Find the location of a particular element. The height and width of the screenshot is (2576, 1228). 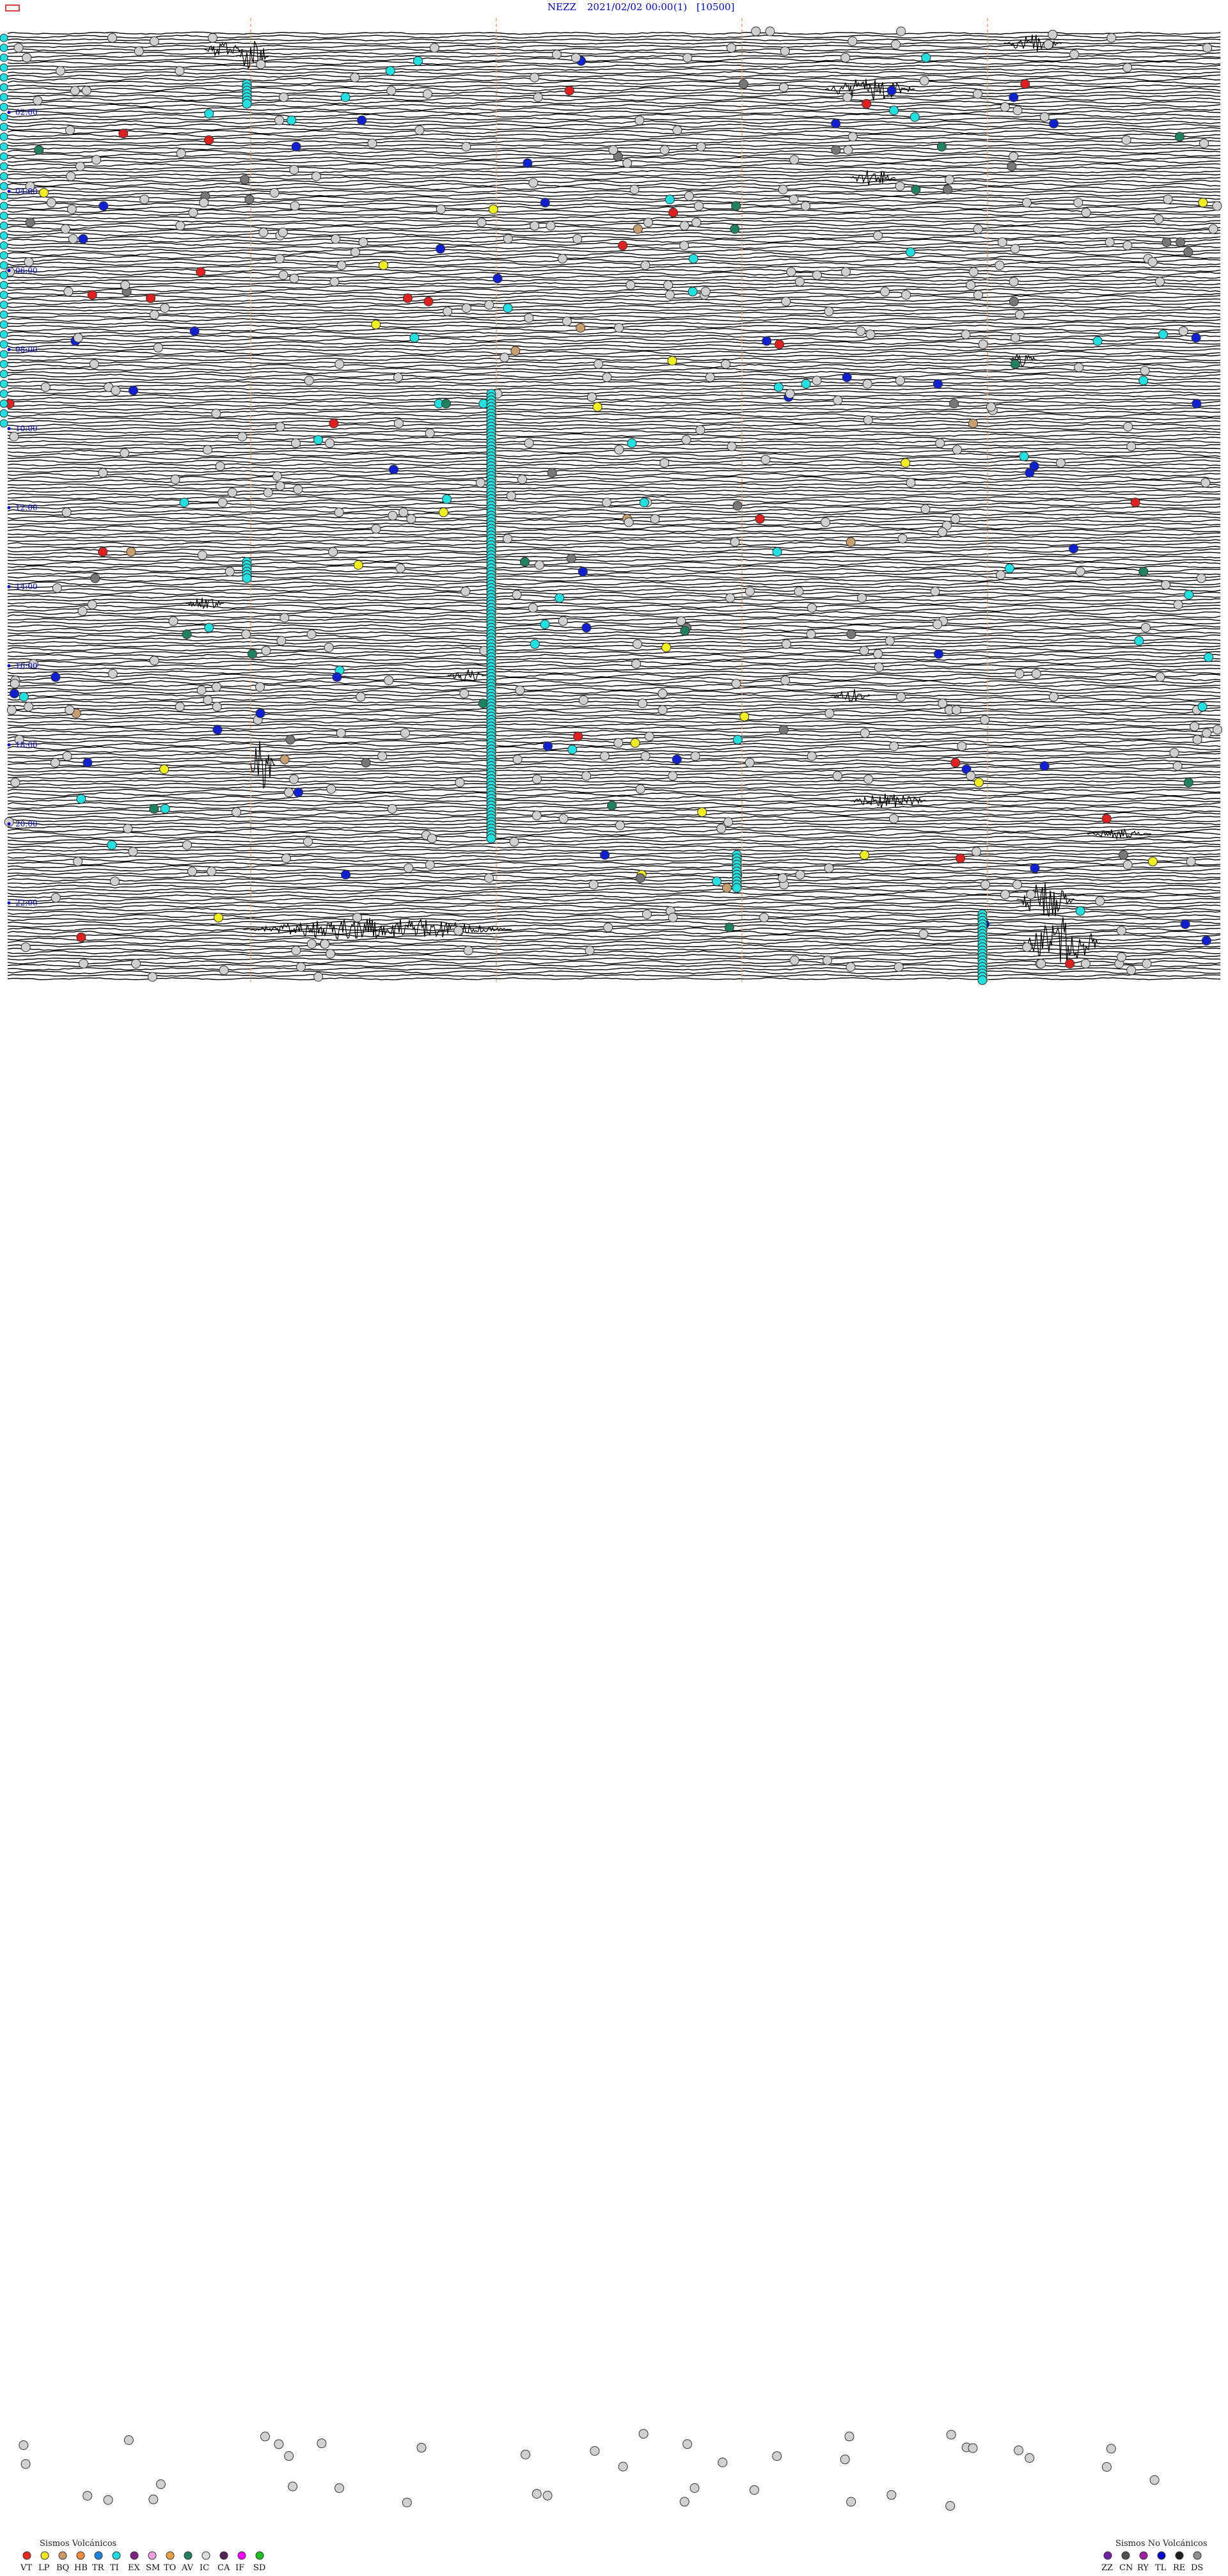

date-label: 2021/02/02 00:00 is located at coordinates (630, 7).